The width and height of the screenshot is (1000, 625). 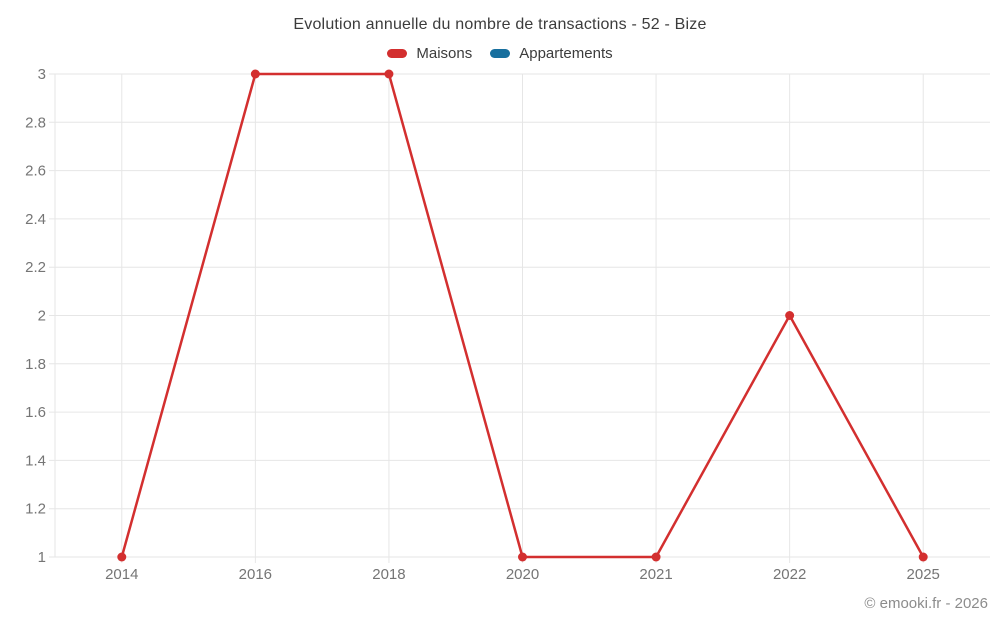 I want to click on y-axis-tick-label: 2.8, so click(x=35, y=122).